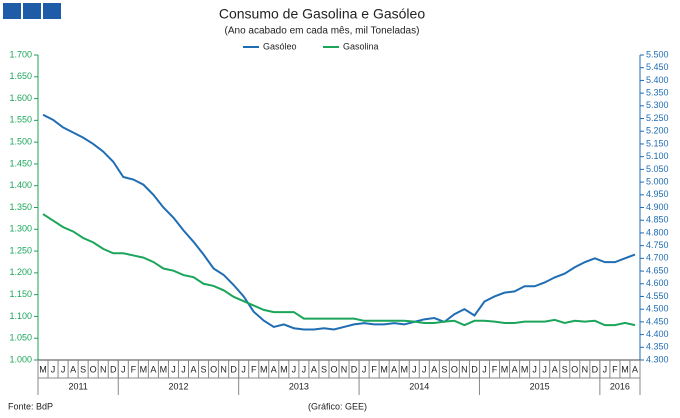  What do you see at coordinates (20, 316) in the screenshot?
I see `y-tick-label: 1.100` at bounding box center [20, 316].